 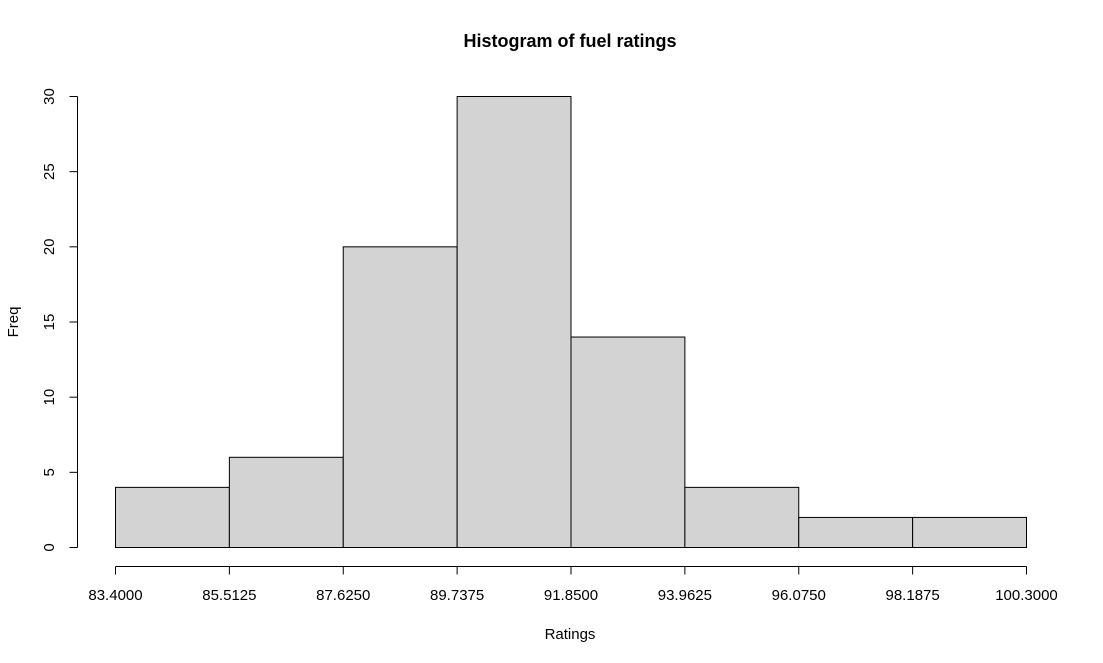 I want to click on x-tick-label: 100.3000, so click(x=1026, y=595).